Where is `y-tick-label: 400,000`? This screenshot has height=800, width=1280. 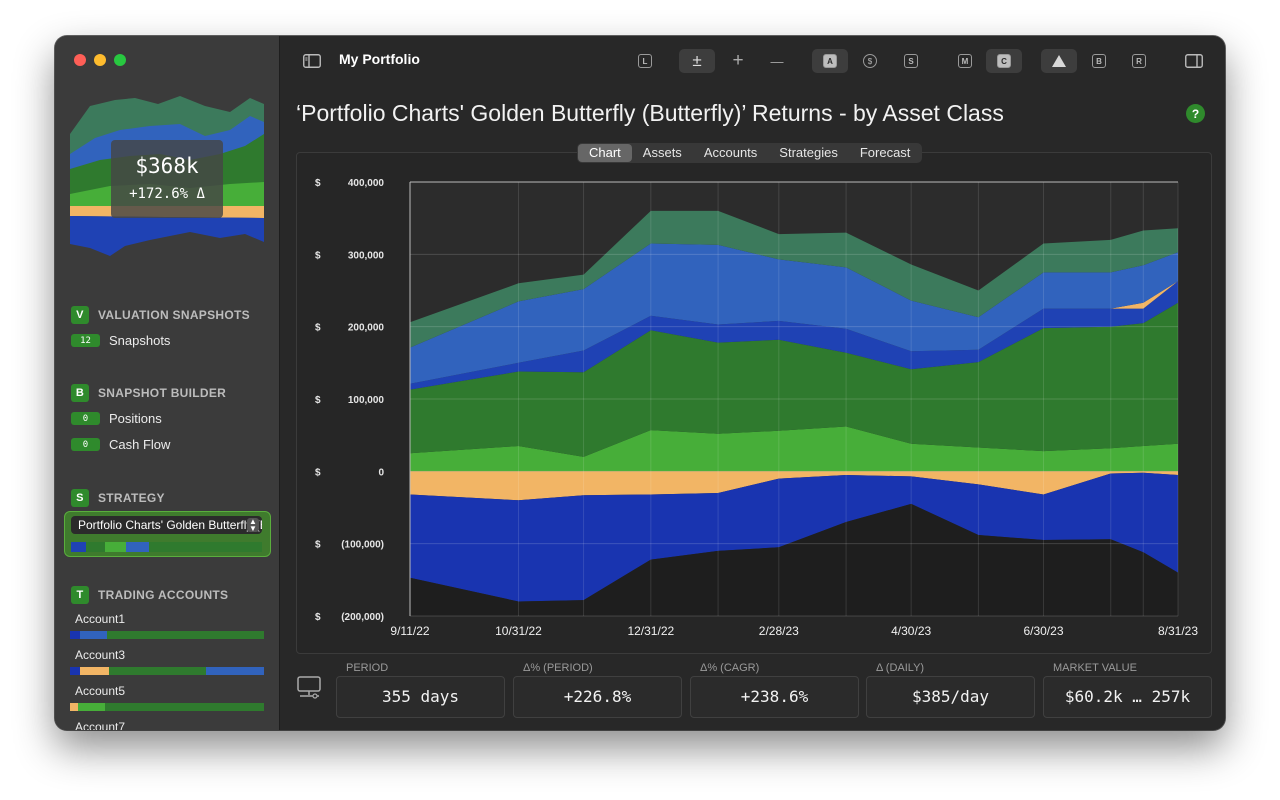
y-tick-label: 400,000 is located at coordinates (366, 183).